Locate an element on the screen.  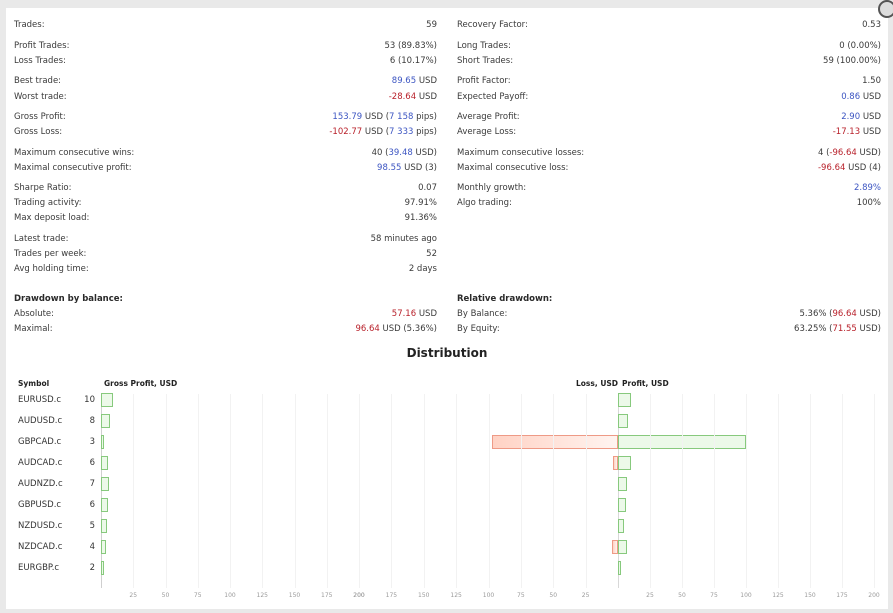
trade-count: 4 is located at coordinates (92, 547).